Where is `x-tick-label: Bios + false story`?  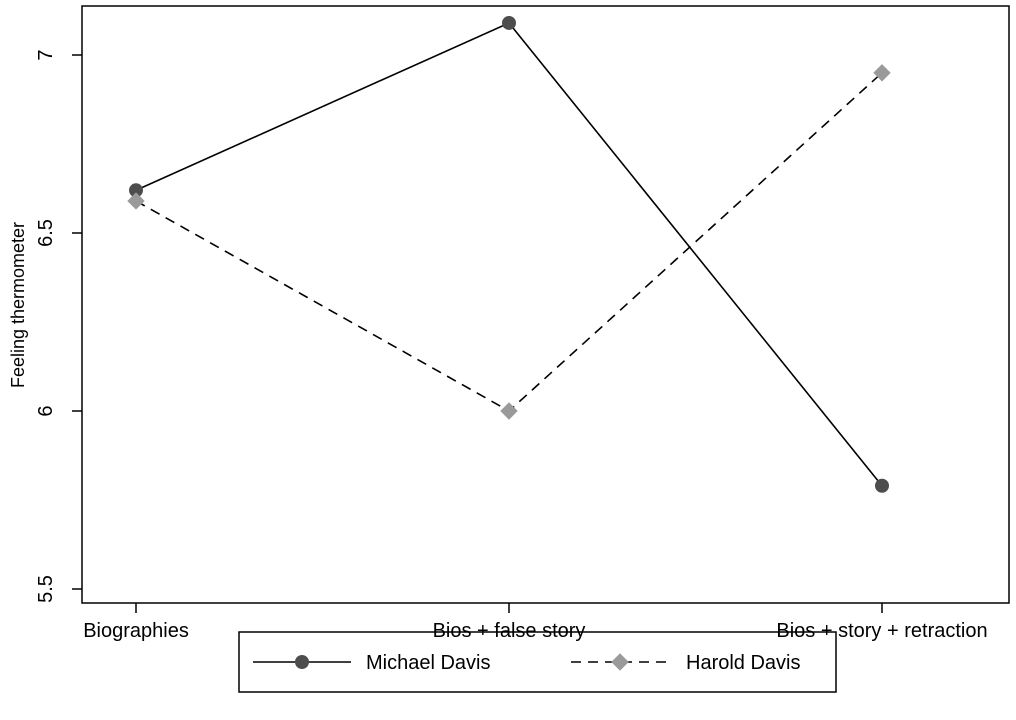
x-tick-label: Bios + false story is located at coordinates (509, 631).